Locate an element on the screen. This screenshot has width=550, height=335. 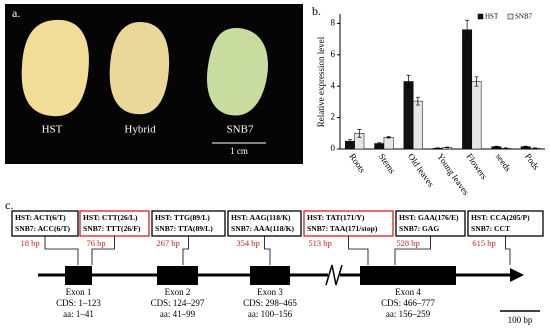
legend-label: HST is located at coordinates (492, 17).